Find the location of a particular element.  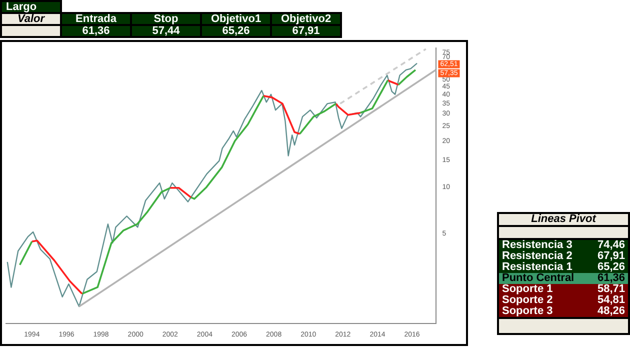

text: Largo is located at coordinates (31, 7).